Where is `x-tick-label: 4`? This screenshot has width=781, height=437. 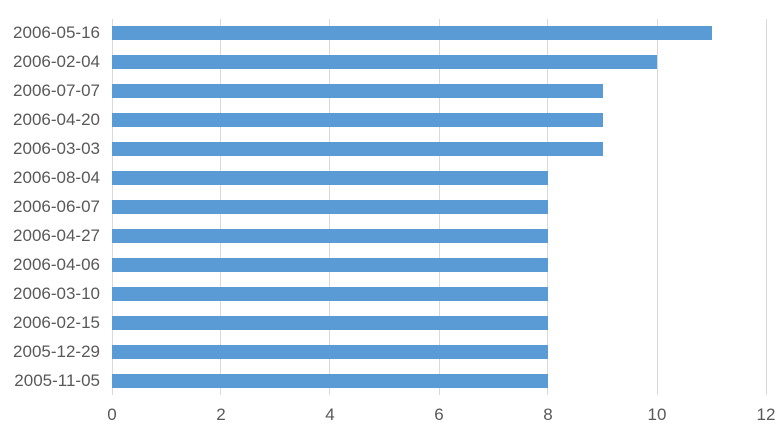 x-tick-label: 4 is located at coordinates (330, 414).